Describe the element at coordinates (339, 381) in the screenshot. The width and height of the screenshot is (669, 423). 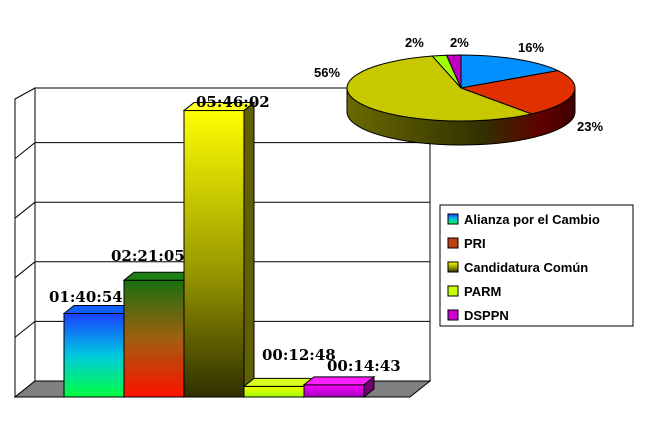
I see `bar-top-dsppn` at that location.